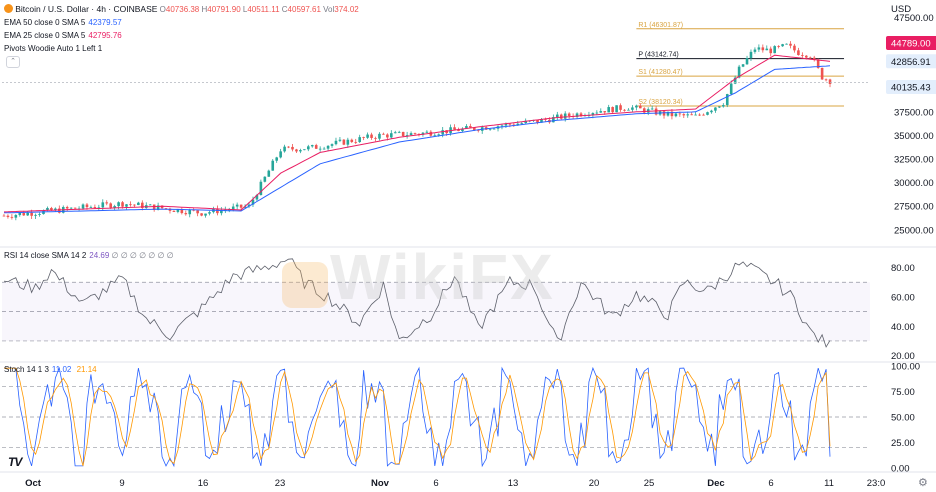 The height and width of the screenshot is (492, 936). Describe the element at coordinates (914, 183) in the screenshot. I see `price-tick-label: 30000.00` at that location.